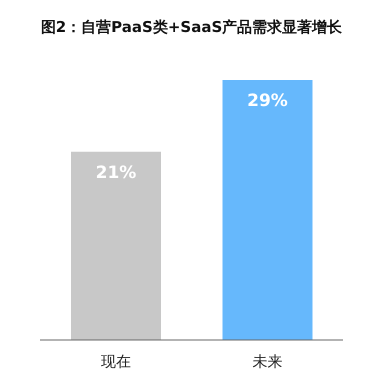 The image size is (383, 387). What do you see at coordinates (115, 361) in the screenshot?
I see `x-tick-label: 现在` at bounding box center [115, 361].